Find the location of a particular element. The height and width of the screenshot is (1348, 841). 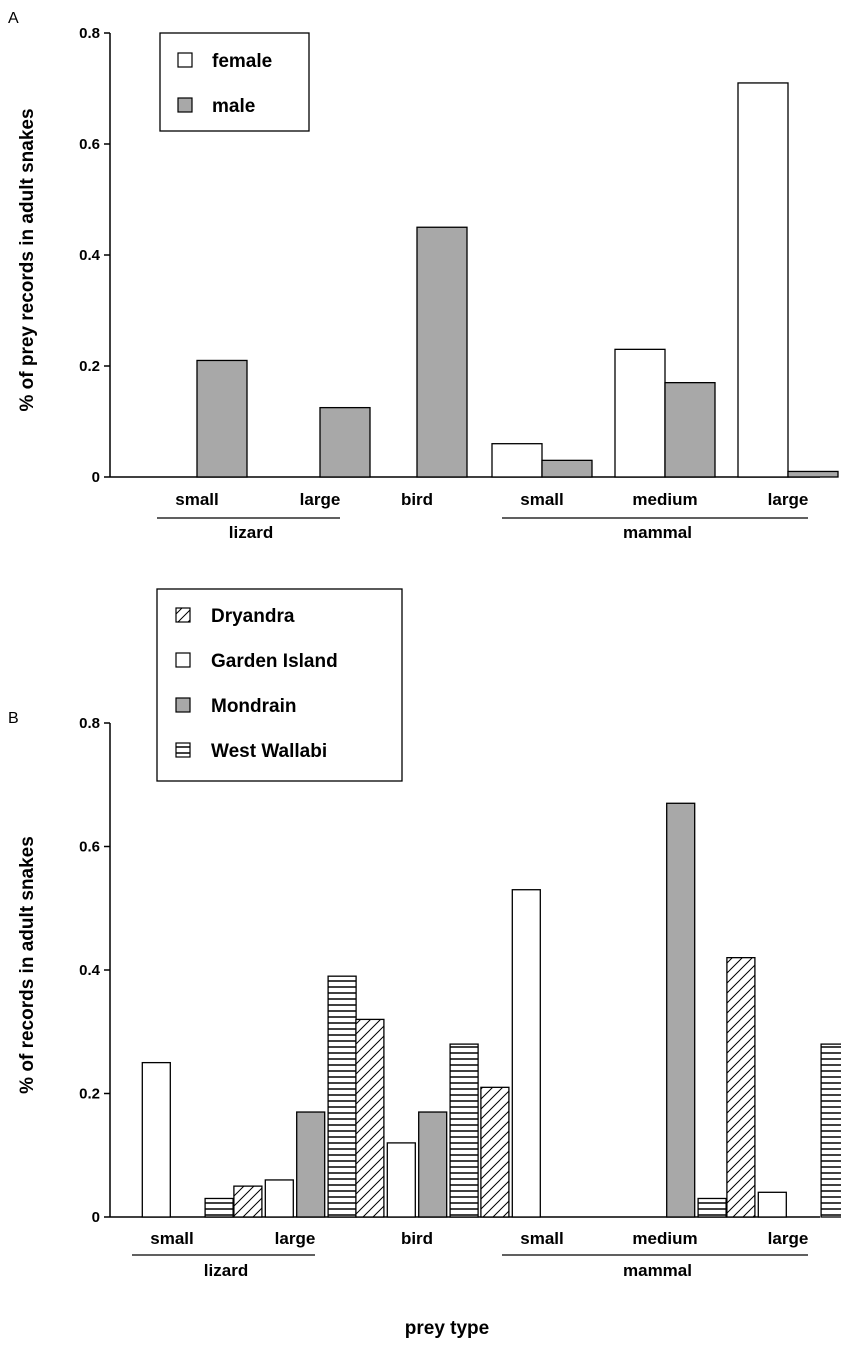

y-axis-label-b: % of records in adult snakes is located at coordinates (27, 965).